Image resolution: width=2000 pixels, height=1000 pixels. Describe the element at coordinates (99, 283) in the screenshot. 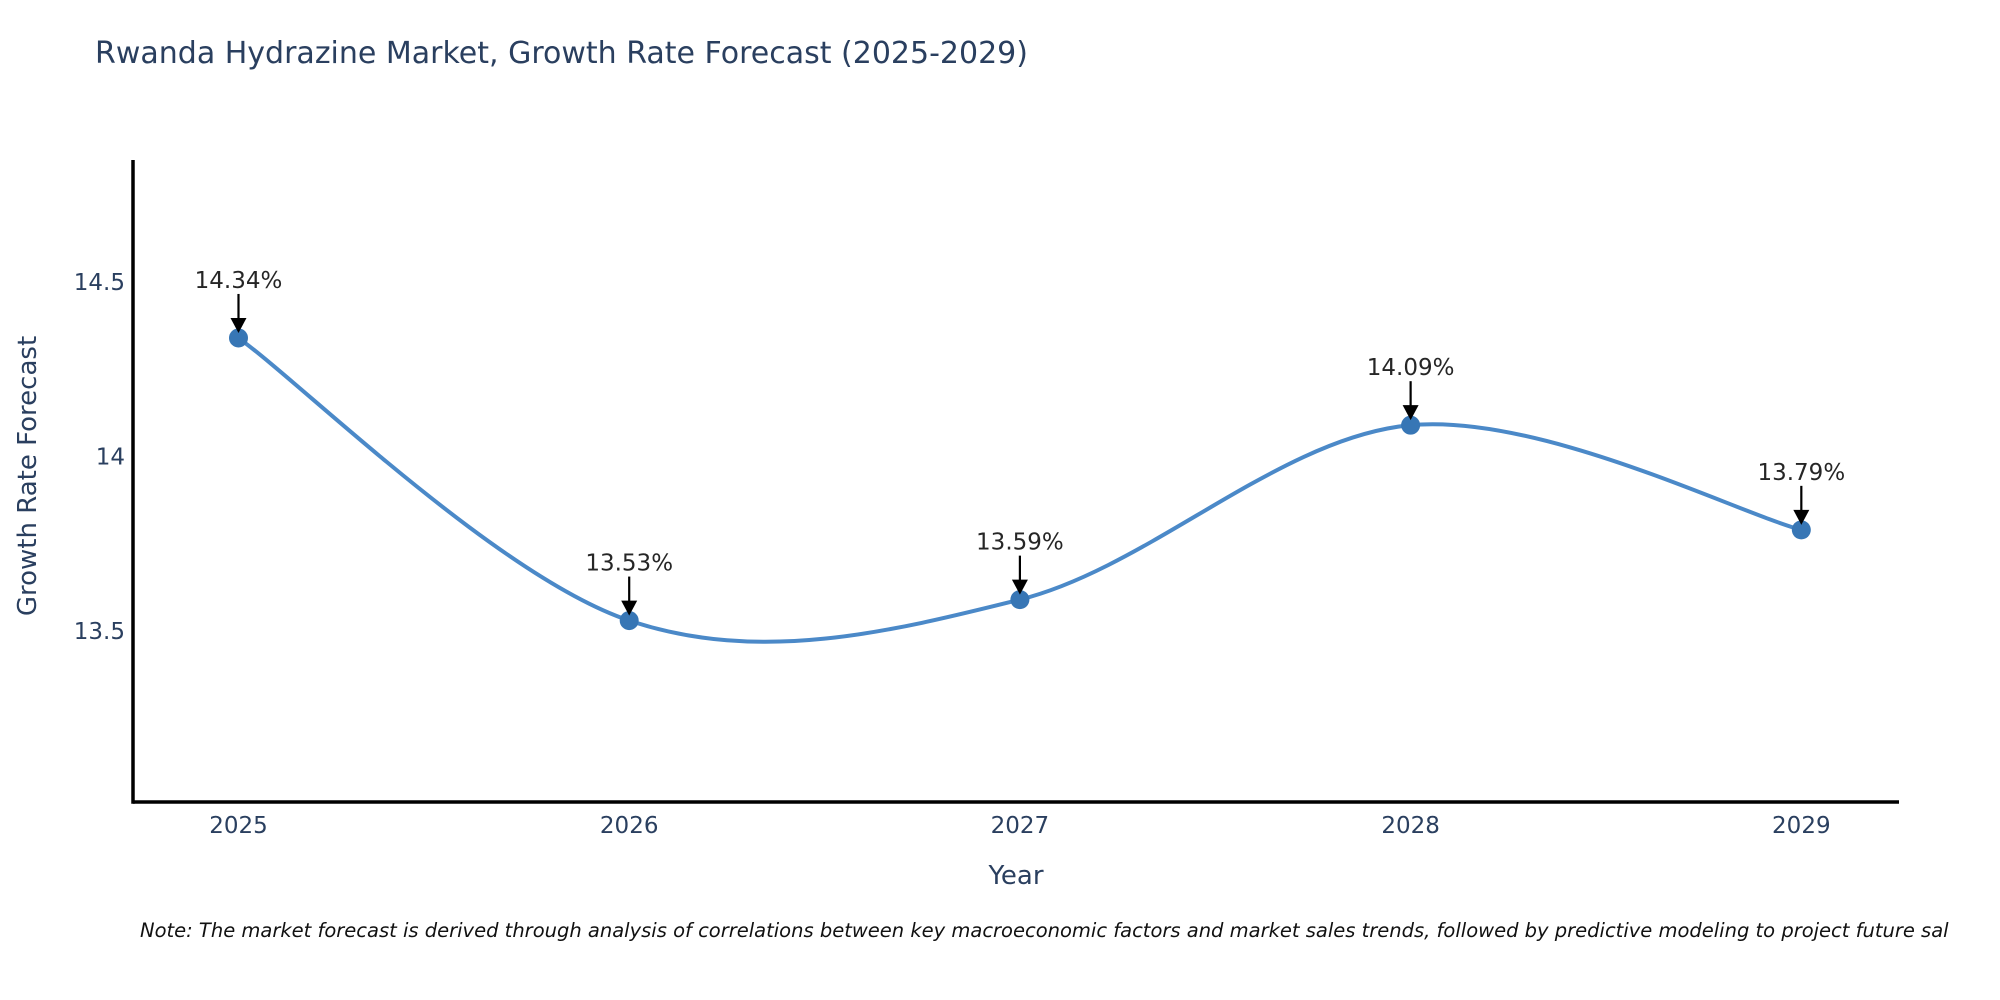

I see `y-tick-label: 14.5` at that location.